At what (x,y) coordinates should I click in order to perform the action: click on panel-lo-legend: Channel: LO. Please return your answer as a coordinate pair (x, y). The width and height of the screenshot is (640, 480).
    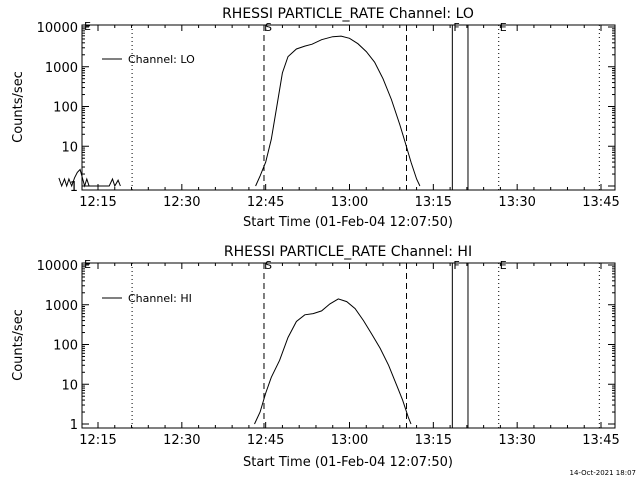
    Looking at the image, I should click on (148, 59).